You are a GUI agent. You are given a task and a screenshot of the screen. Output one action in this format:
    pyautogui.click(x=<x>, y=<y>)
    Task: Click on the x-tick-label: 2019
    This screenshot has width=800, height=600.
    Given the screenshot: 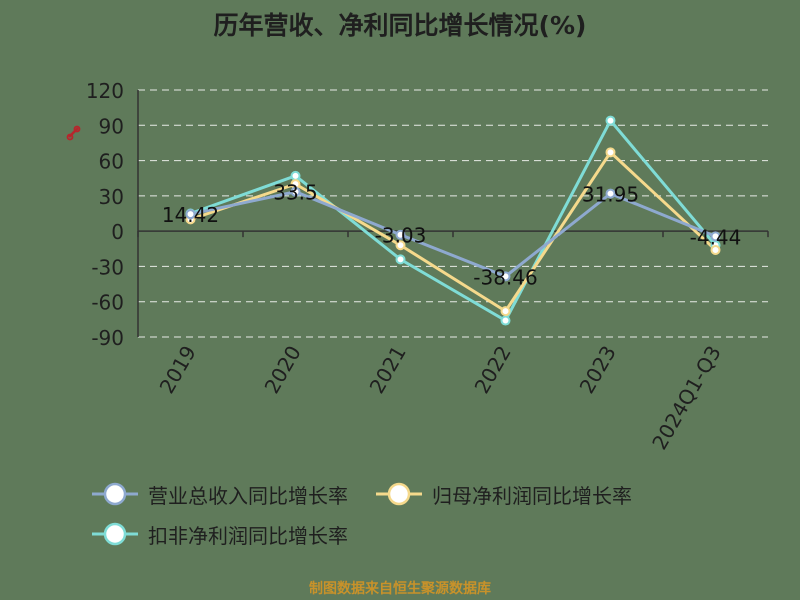 What is the action you would take?
    pyautogui.click(x=178, y=370)
    